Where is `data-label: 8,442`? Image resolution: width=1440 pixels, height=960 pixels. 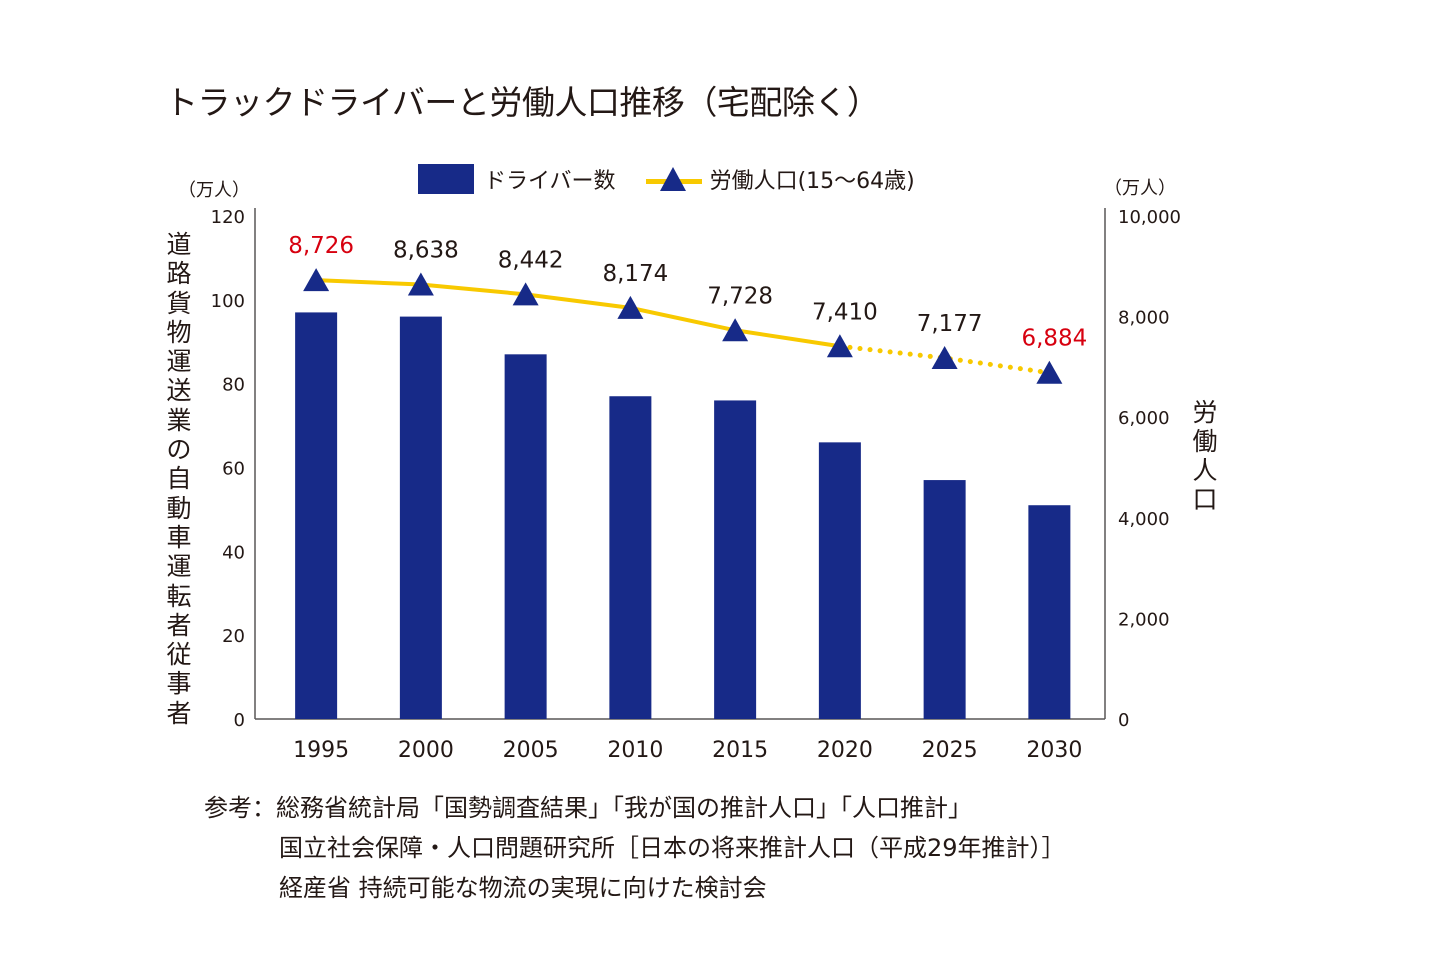
data-label: 8,442 is located at coordinates (531, 260).